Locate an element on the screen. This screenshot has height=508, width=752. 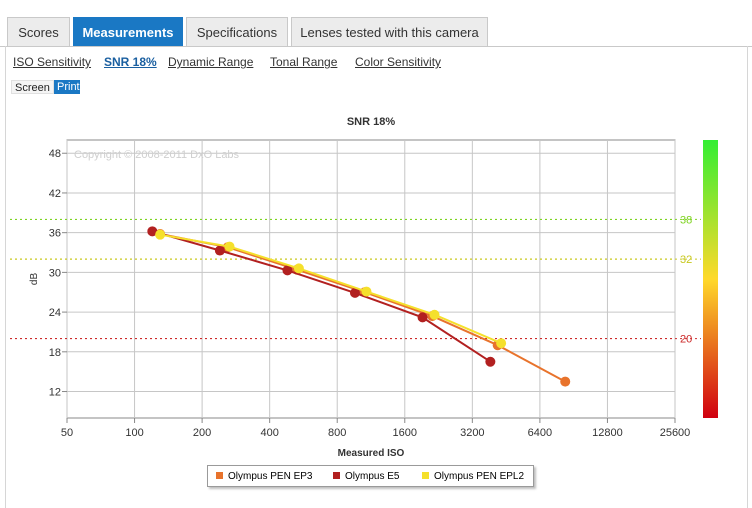
reference-line-label: 20 is located at coordinates (686, 340).